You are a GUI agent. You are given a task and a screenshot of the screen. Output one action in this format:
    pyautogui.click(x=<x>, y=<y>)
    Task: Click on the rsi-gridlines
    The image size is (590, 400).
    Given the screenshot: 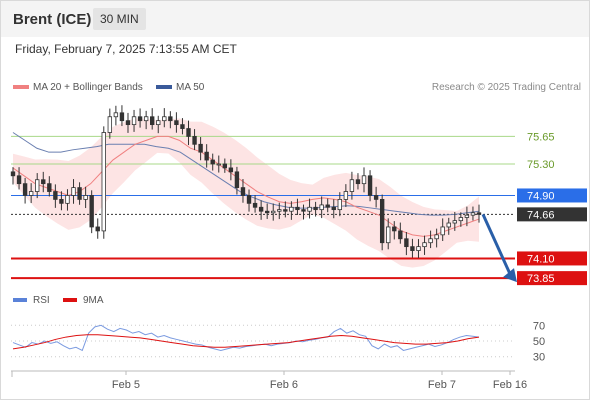 What is the action you would take?
    pyautogui.click(x=263, y=341)
    